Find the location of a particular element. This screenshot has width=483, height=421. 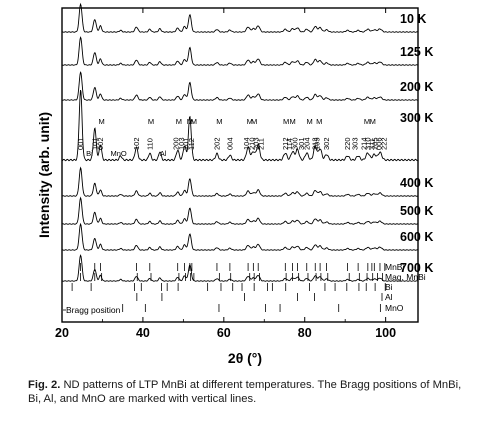

temp-label: 300 K is located at coordinates (416, 118).